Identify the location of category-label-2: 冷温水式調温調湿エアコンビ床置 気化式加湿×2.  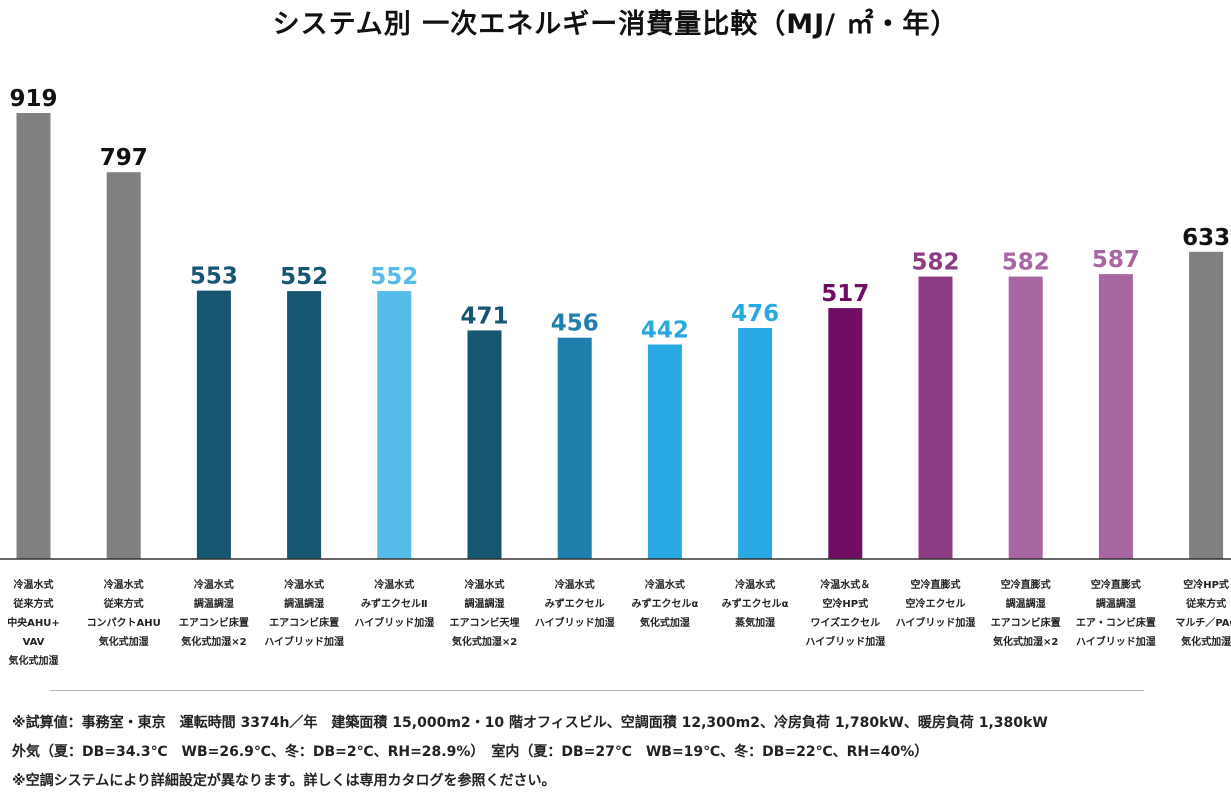
(214, 614).